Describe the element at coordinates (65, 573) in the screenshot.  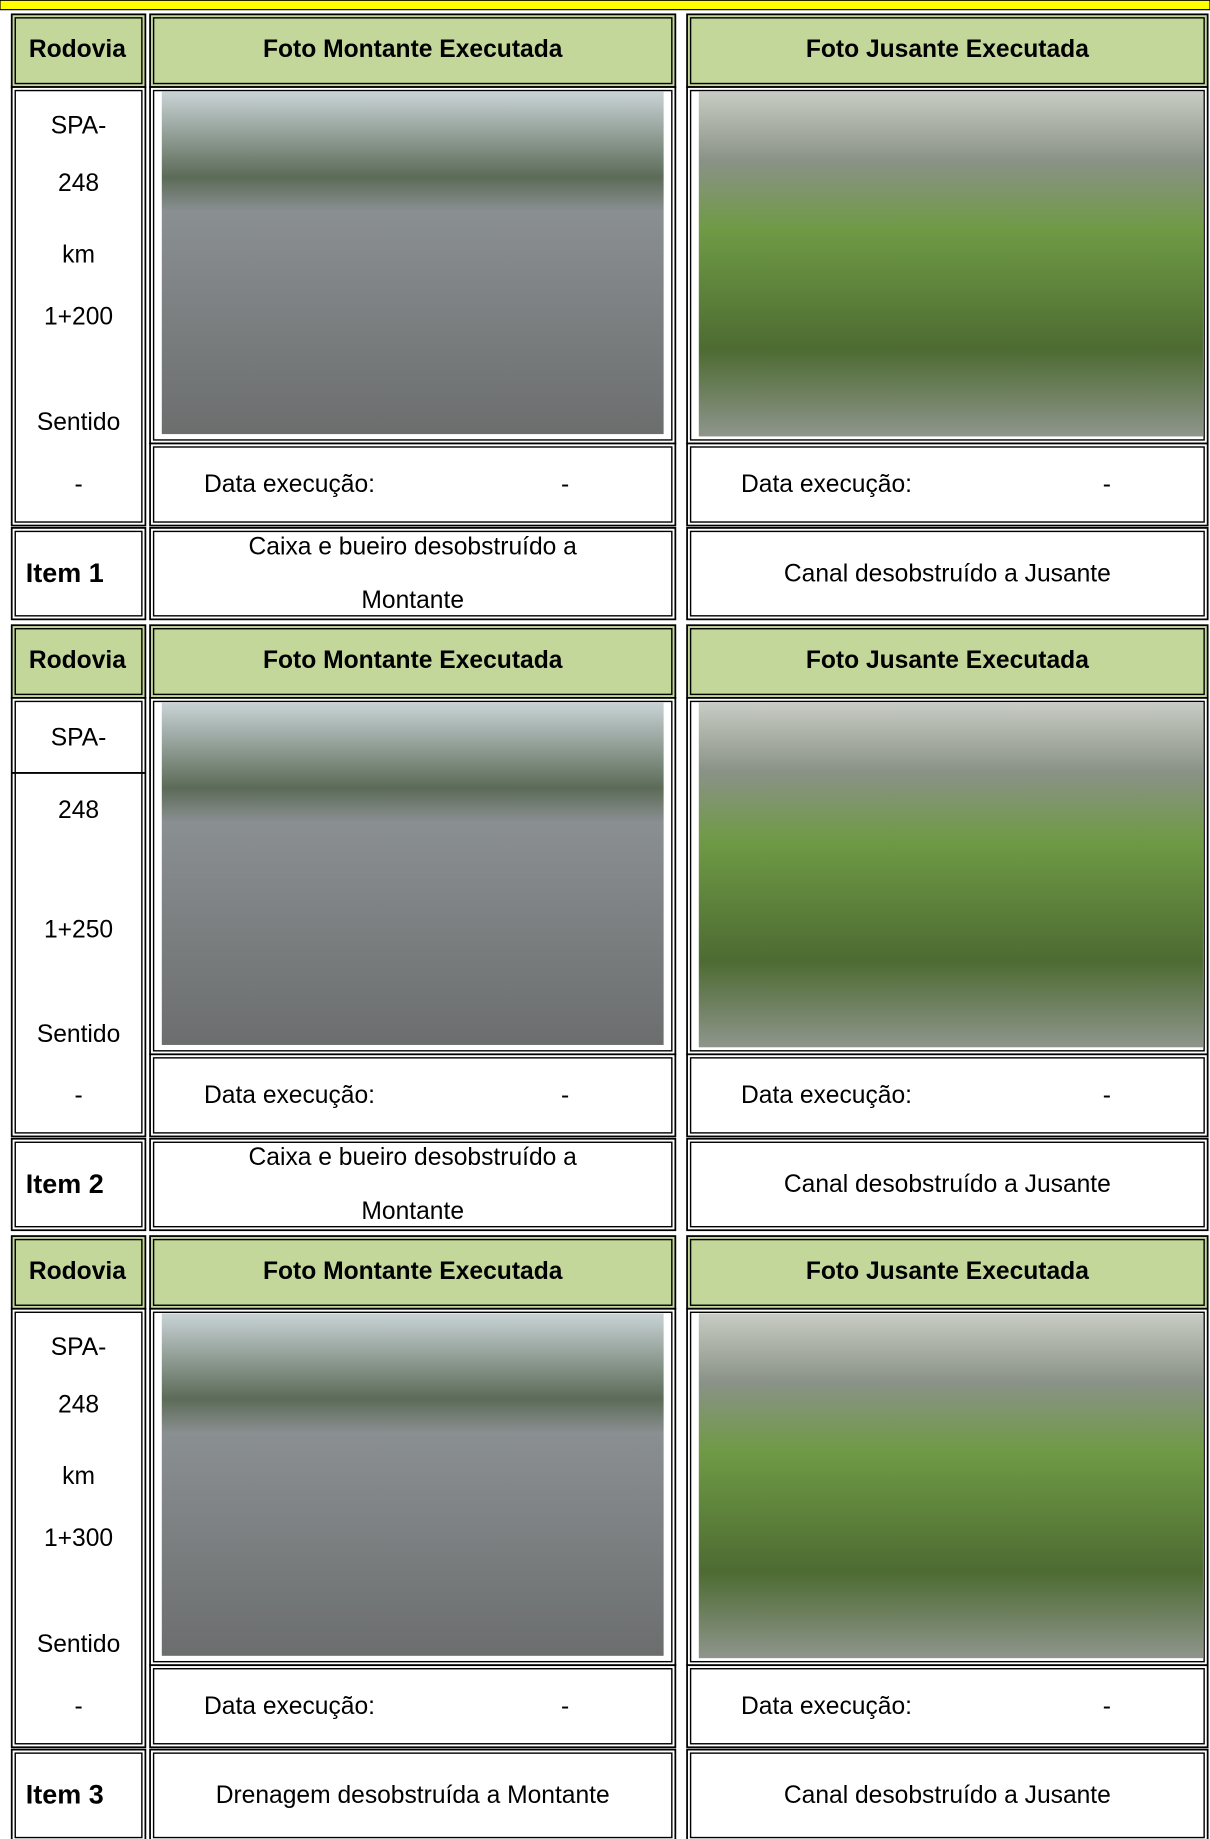
I see `item-label: Item 1` at that location.